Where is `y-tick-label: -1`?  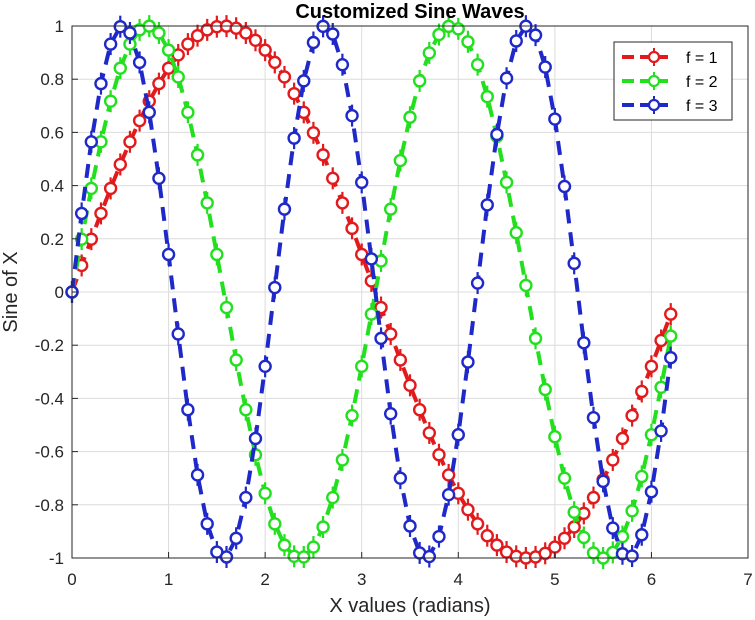
y-tick-label: -1 is located at coordinates (56, 558).